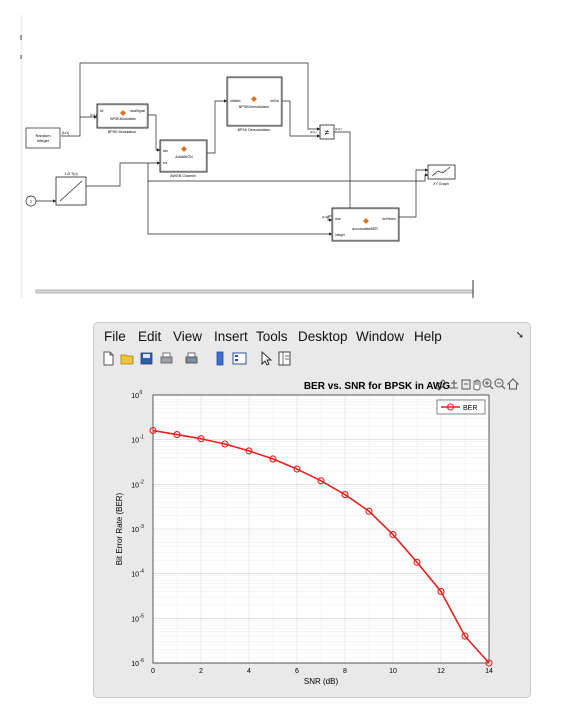 The height and width of the screenshot is (715, 564). I want to click on figure-toolbar, so click(312, 360).